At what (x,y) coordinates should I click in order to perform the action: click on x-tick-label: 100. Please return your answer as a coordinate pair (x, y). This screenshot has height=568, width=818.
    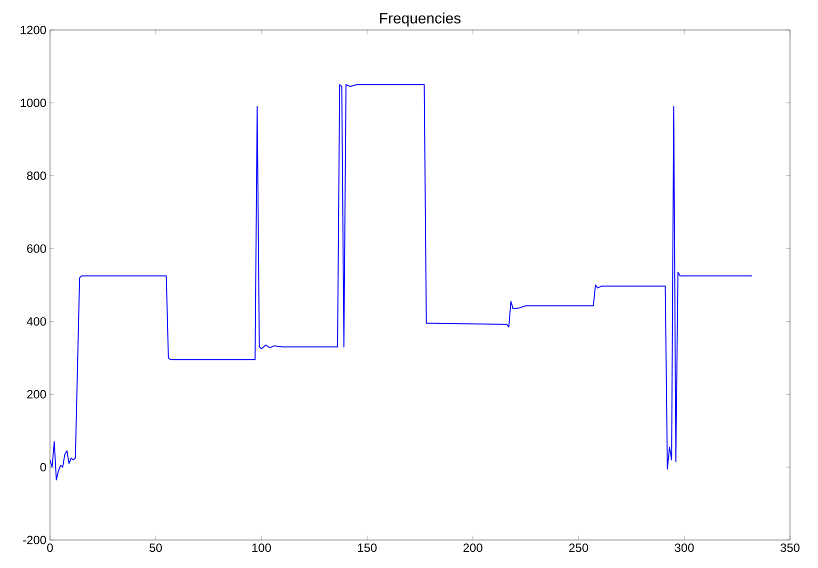
    Looking at the image, I should click on (261, 548).